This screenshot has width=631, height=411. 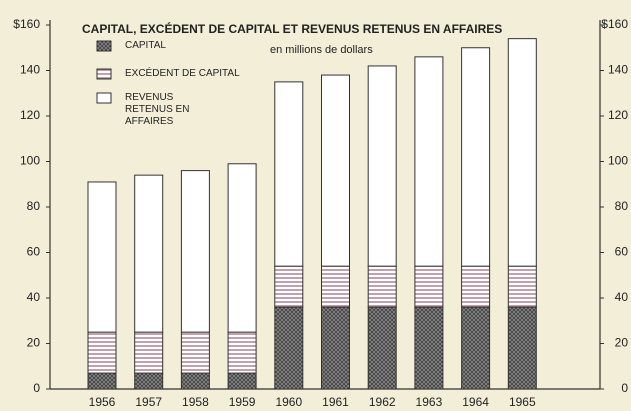 What do you see at coordinates (36, 388) in the screenshot?
I see `y-tick-label: 0` at bounding box center [36, 388].